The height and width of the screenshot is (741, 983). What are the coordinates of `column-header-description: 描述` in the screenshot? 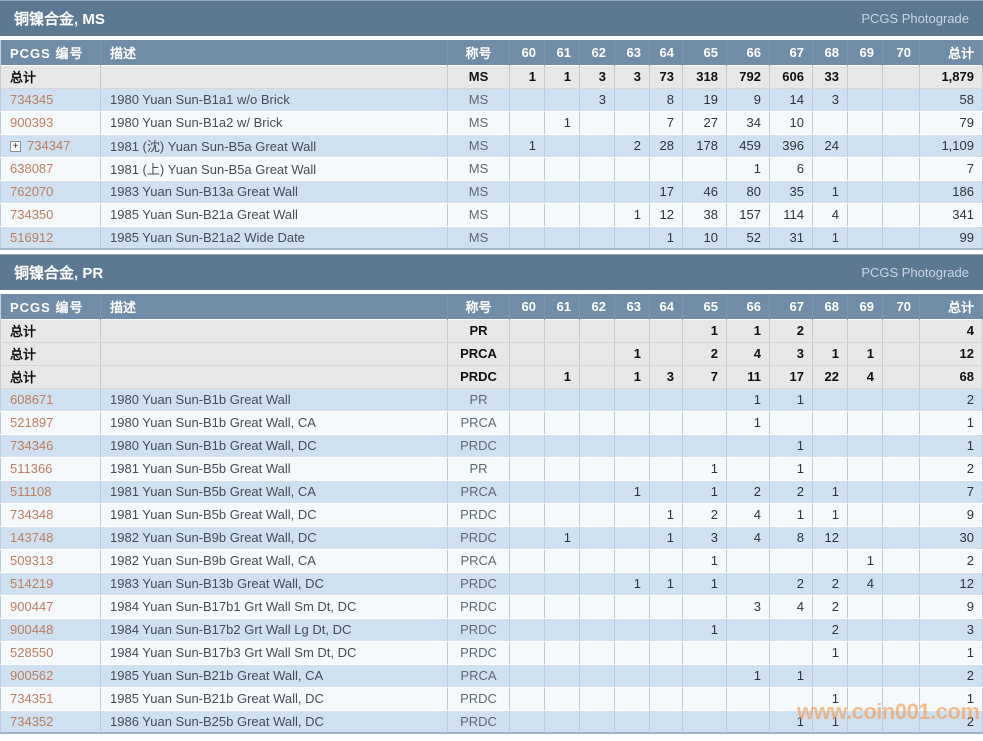 It's located at (274, 52).